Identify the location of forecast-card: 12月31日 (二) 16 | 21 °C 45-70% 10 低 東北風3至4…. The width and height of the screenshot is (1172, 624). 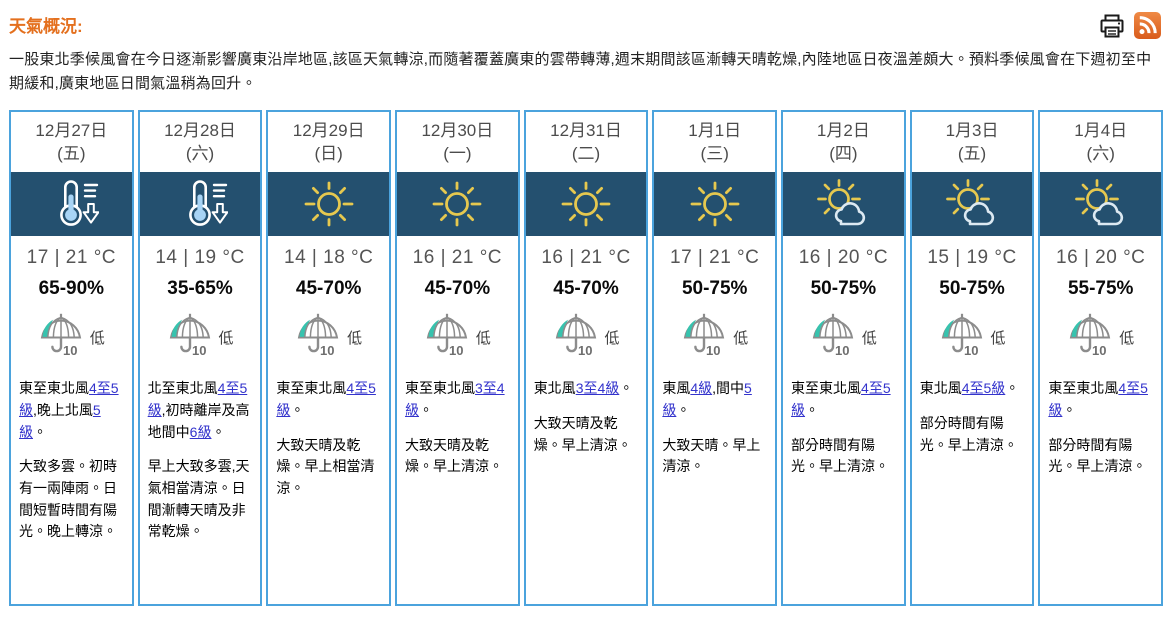
(586, 357).